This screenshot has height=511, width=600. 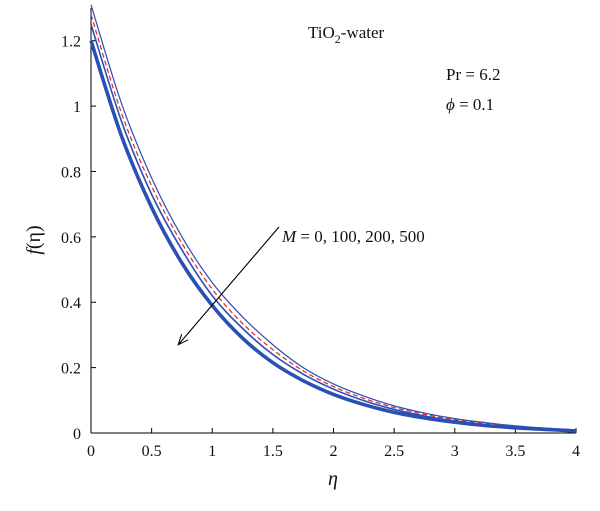 What do you see at coordinates (363, 32) in the screenshot?
I see `fluid-label-rest: -water` at bounding box center [363, 32].